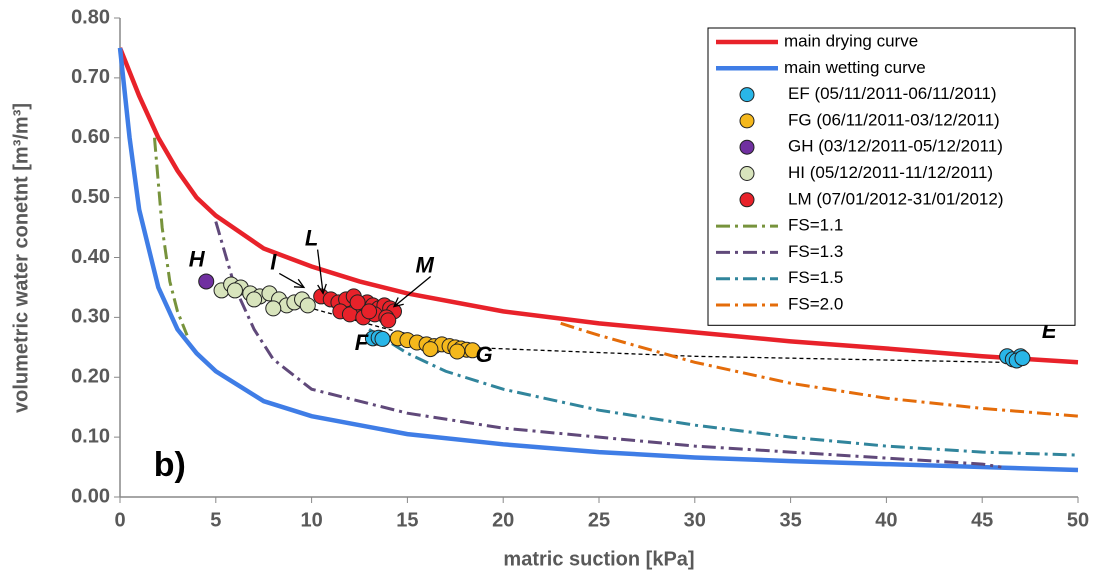 This screenshot has height=585, width=1098. Describe the element at coordinates (90, 197) in the screenshot. I see `y-tick-label: 0.50` at that location.